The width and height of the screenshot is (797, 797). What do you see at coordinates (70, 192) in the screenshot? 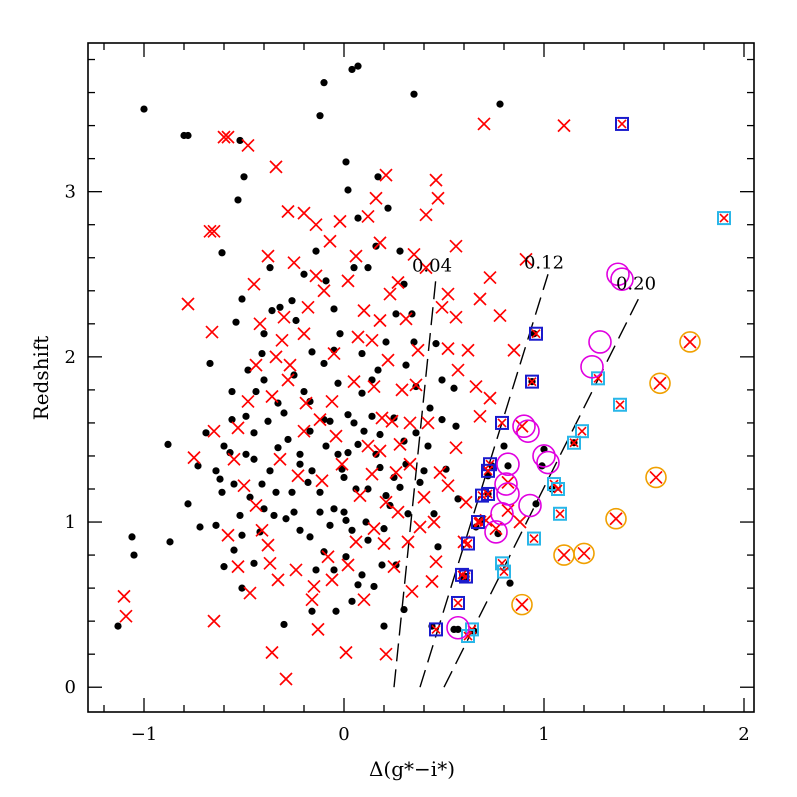
I see `y-tick-label: 3` at bounding box center [70, 192].